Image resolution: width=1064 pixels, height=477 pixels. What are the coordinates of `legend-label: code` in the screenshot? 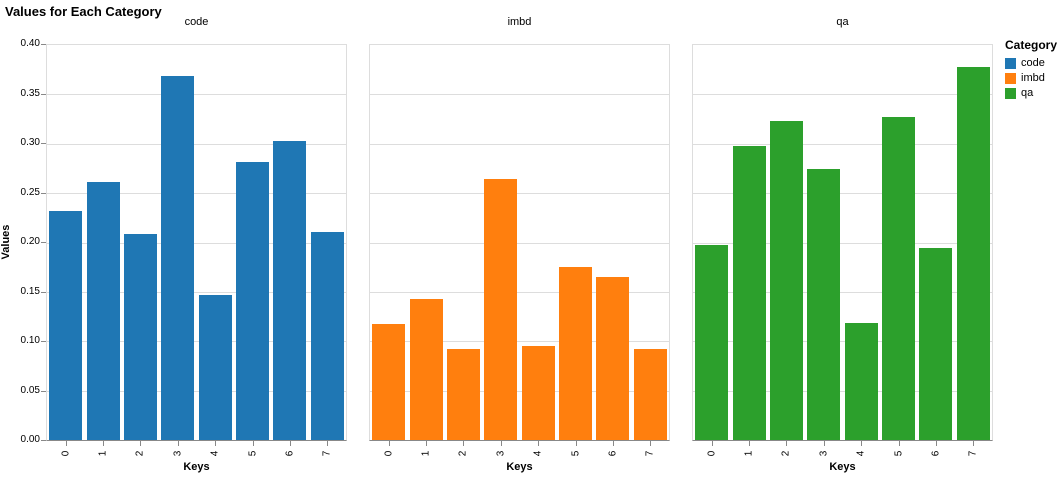 It's located at (1033, 63).